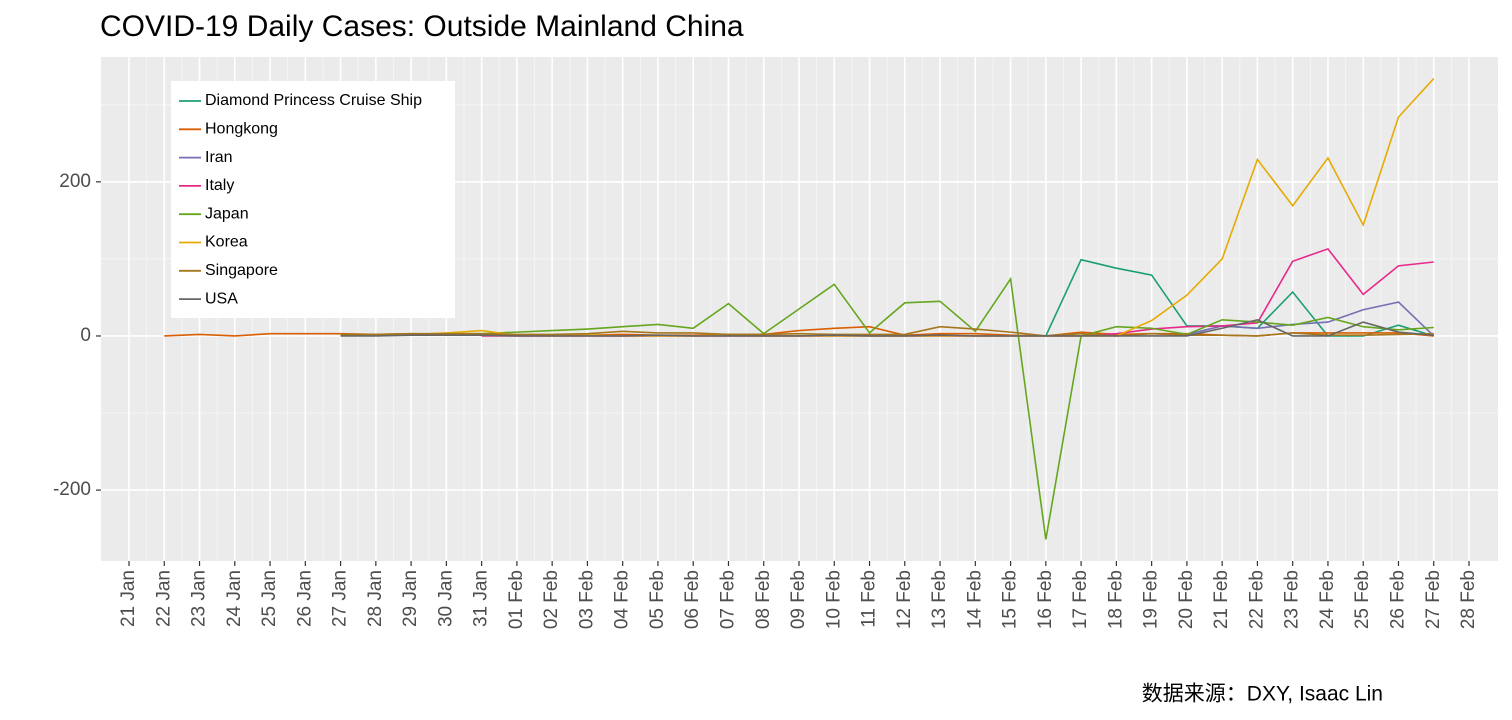  Describe the element at coordinates (163, 598) in the screenshot. I see `x-tick-label: 22 Jan` at that location.